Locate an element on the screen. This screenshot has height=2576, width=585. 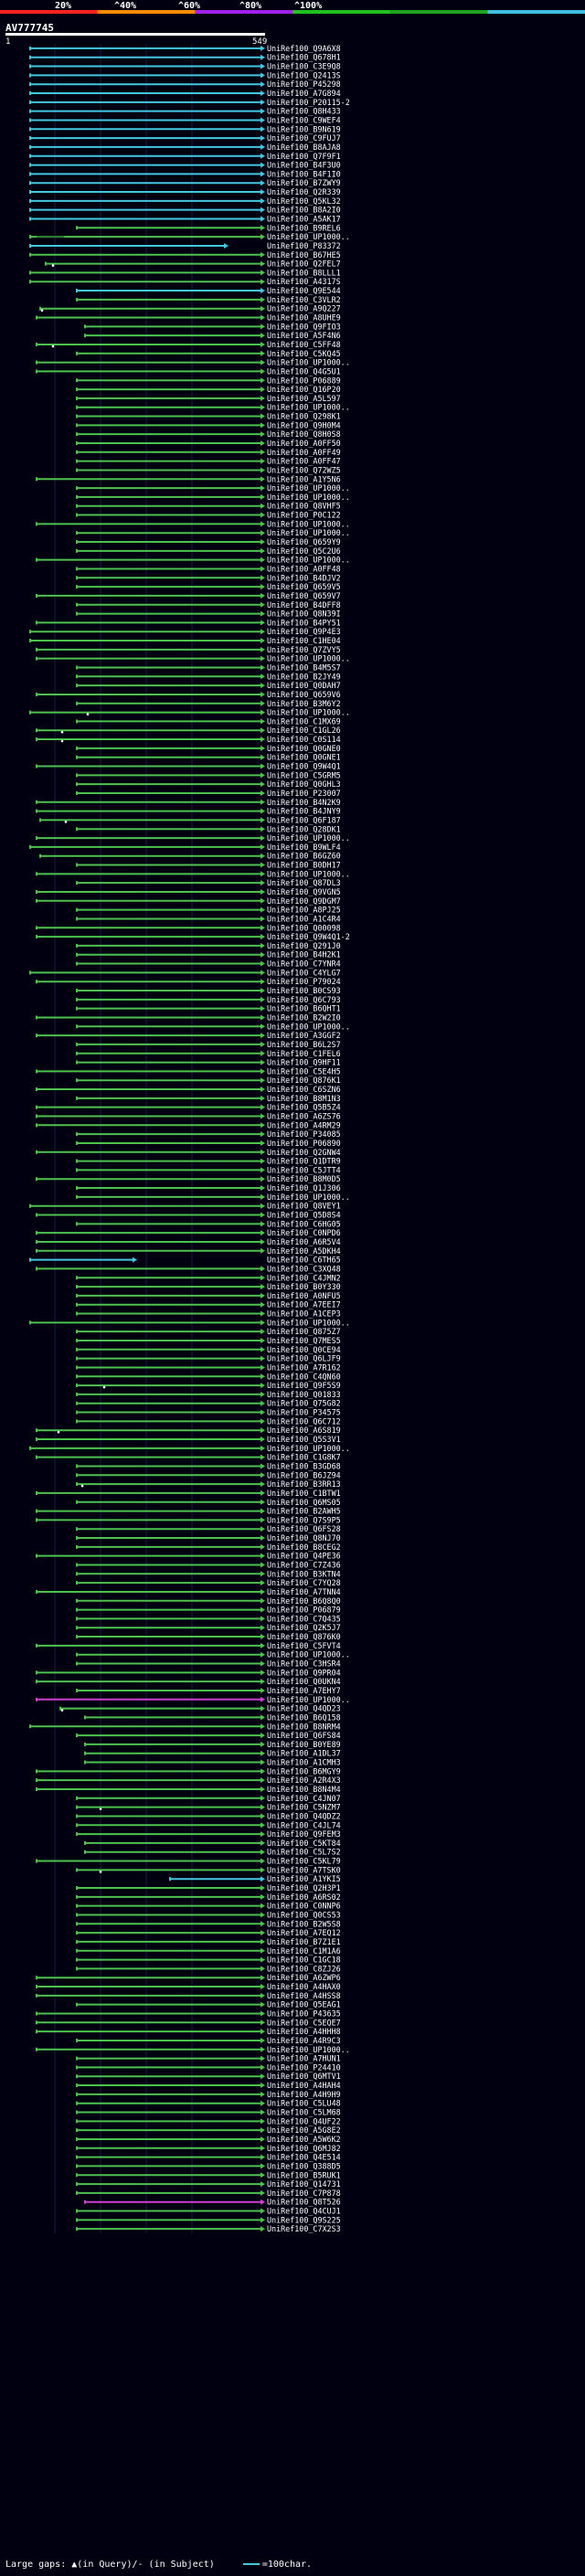
hit-row: UniRef100_B0Y330 is located at coordinates (208, 1286).